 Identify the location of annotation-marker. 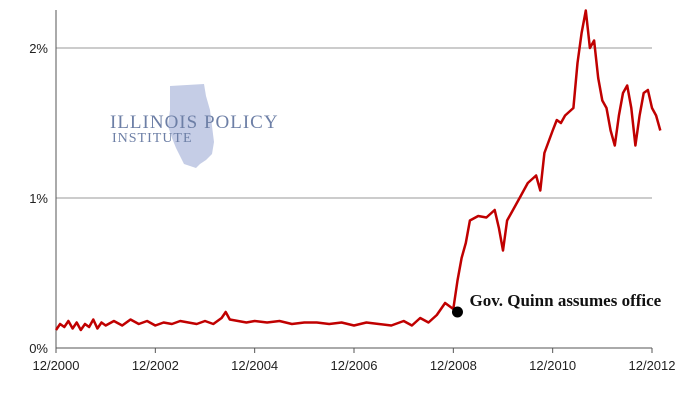
(457, 312).